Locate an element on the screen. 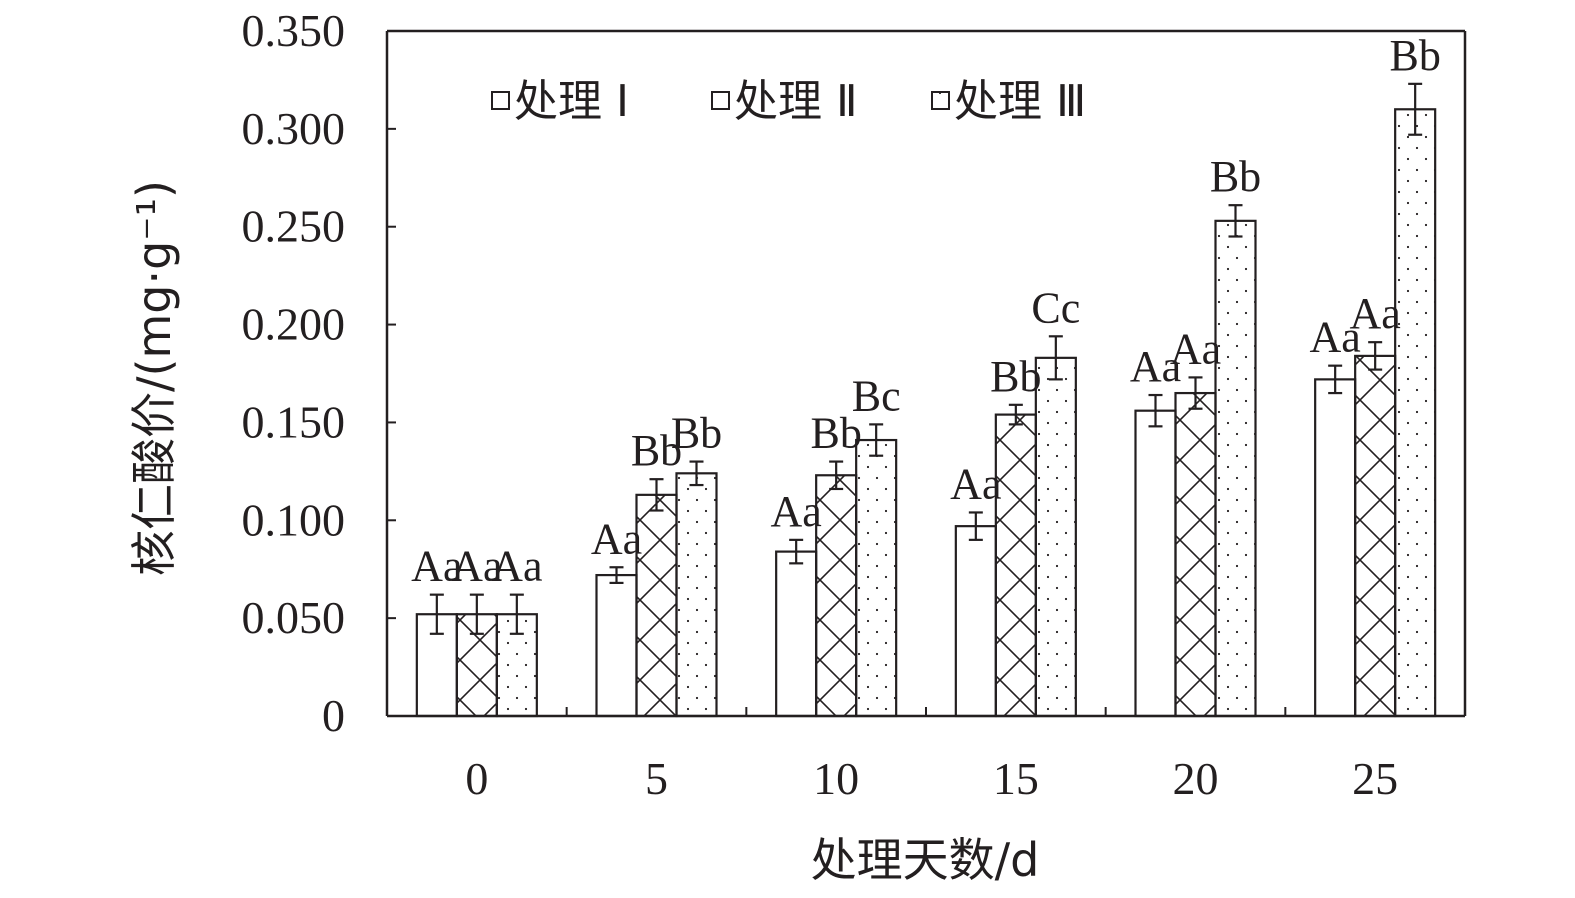 The width and height of the screenshot is (1575, 898). significance-label-s3-day-25: Bb is located at coordinates (1414, 55).